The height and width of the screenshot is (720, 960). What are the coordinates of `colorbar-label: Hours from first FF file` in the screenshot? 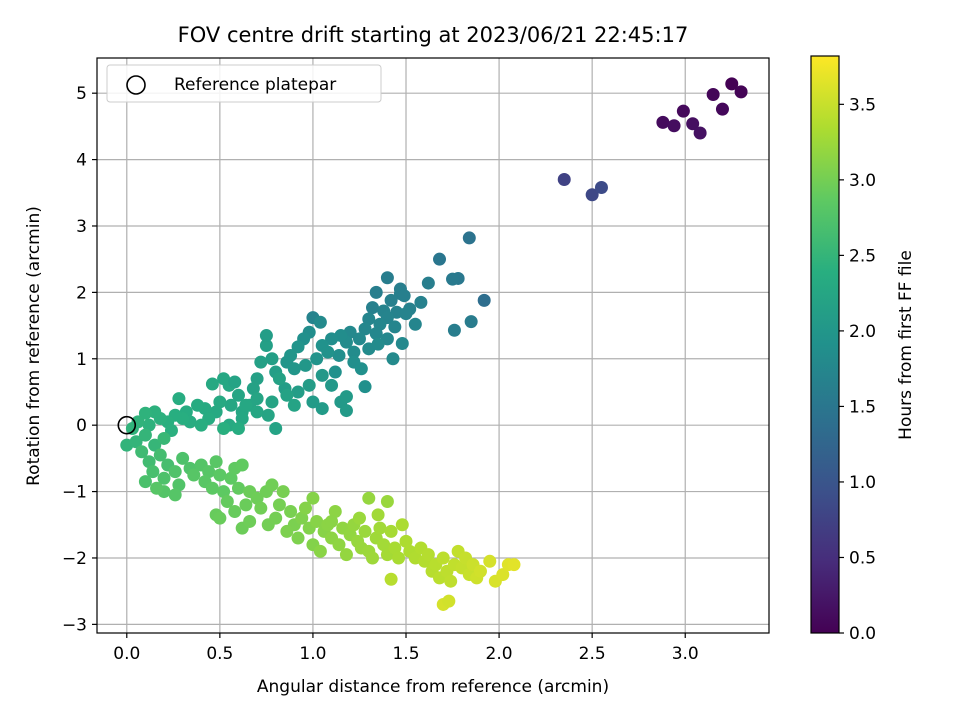 It's located at (906, 345).